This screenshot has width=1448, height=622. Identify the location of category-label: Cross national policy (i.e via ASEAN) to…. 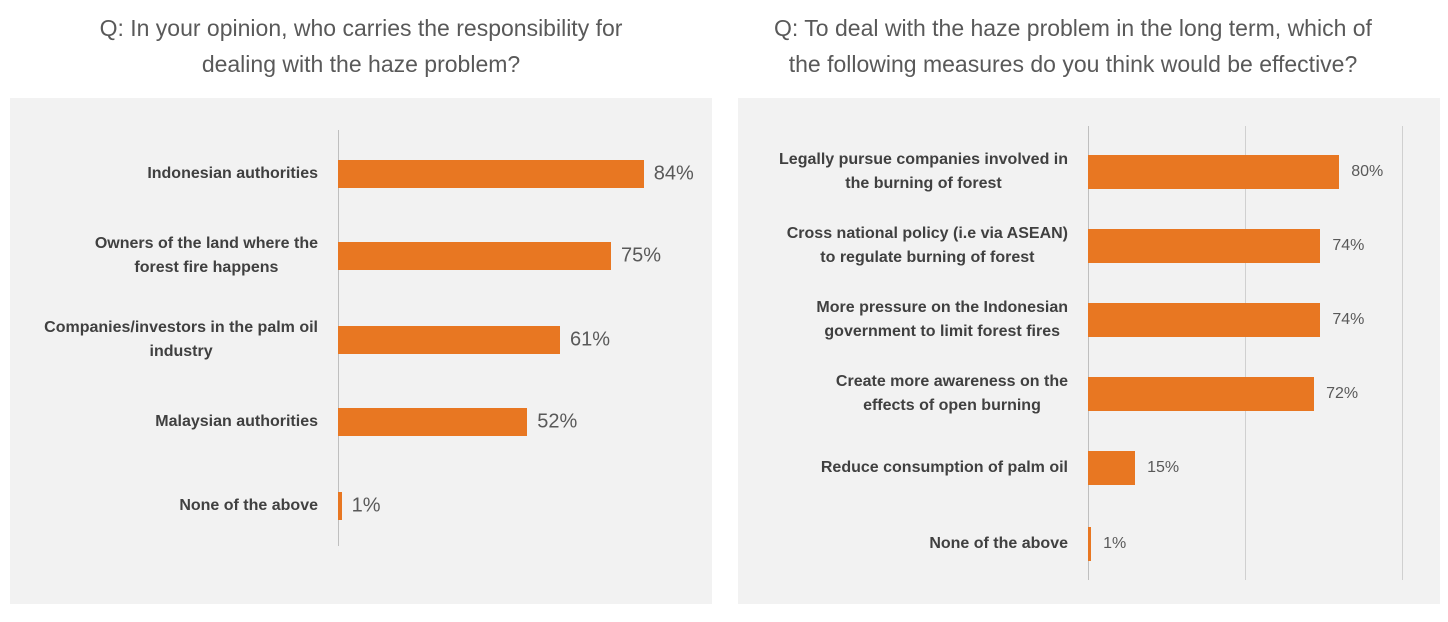
(903, 246).